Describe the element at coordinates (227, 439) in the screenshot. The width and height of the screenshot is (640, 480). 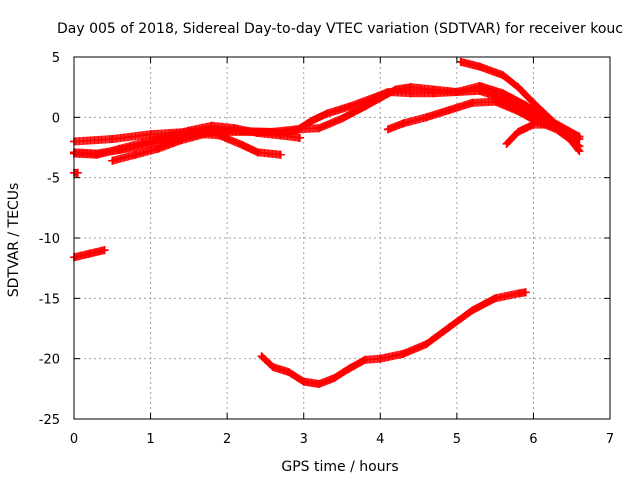
I see `x-tick-label: 2` at that location.